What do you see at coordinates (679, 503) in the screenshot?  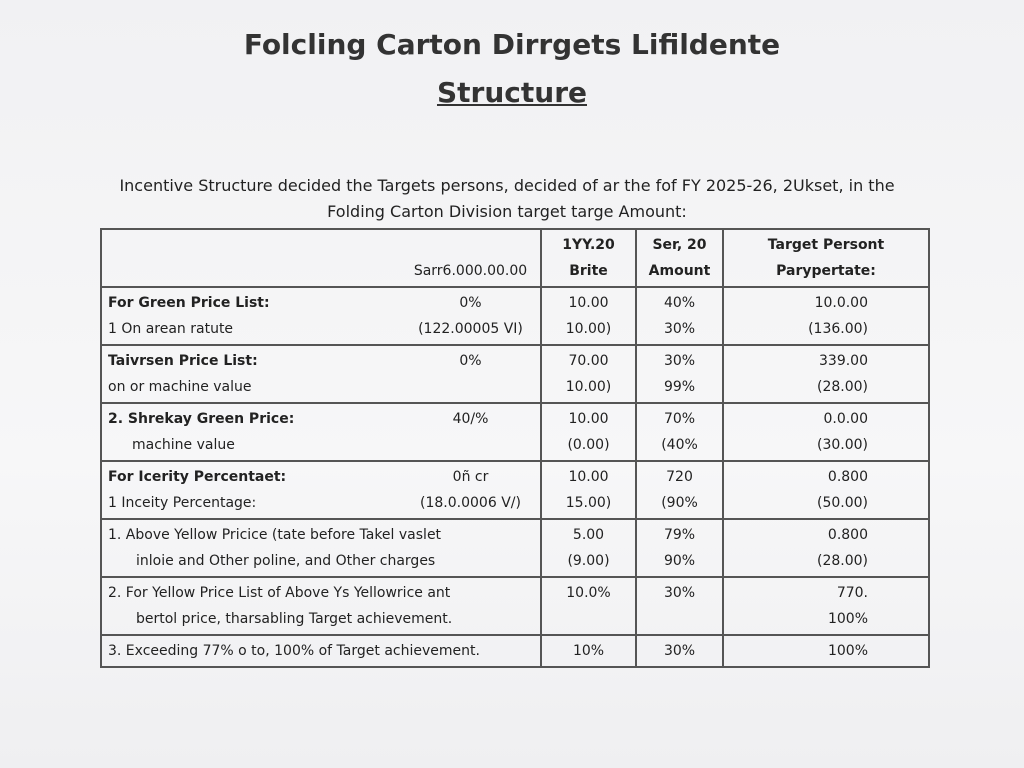 I see `cell-text: (90%` at bounding box center [679, 503].